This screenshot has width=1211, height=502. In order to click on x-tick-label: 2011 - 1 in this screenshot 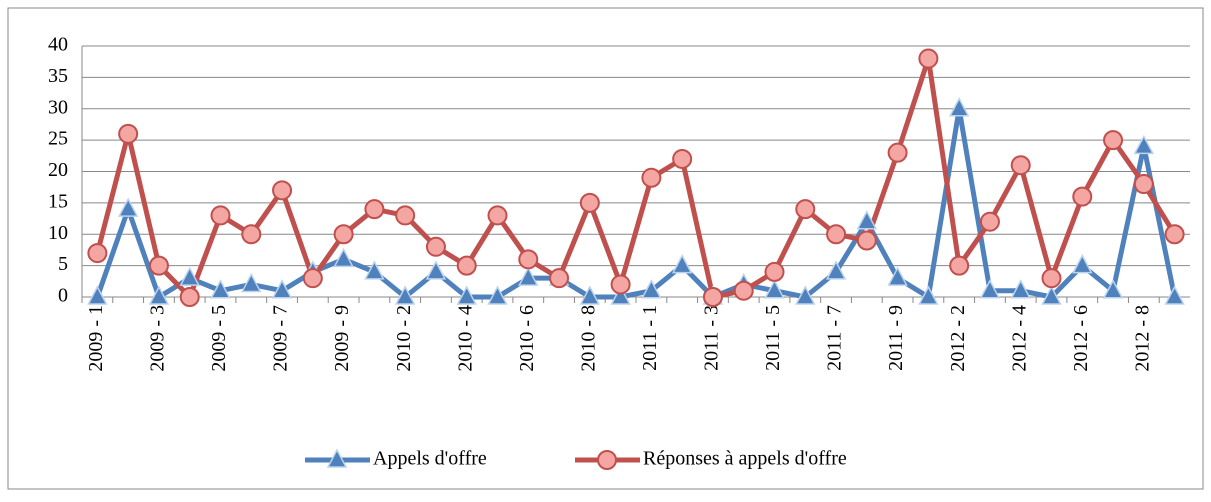, I will do `click(650, 338)`.